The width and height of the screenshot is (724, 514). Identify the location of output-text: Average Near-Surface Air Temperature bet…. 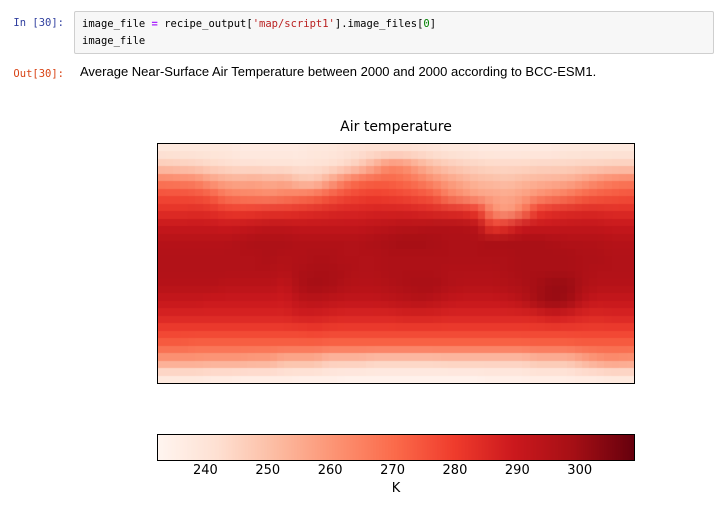
(338, 71).